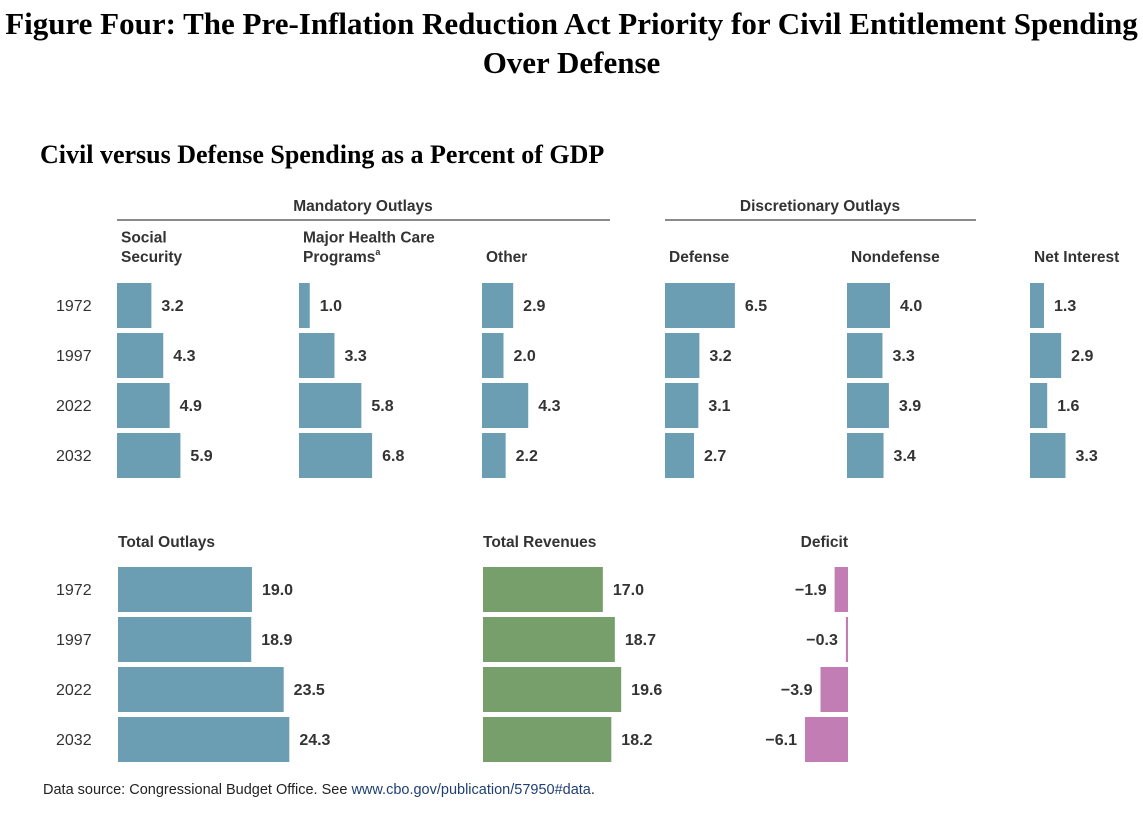 This screenshot has height=821, width=1143. I want to click on bar-total-outlays-2032, so click(204, 739).